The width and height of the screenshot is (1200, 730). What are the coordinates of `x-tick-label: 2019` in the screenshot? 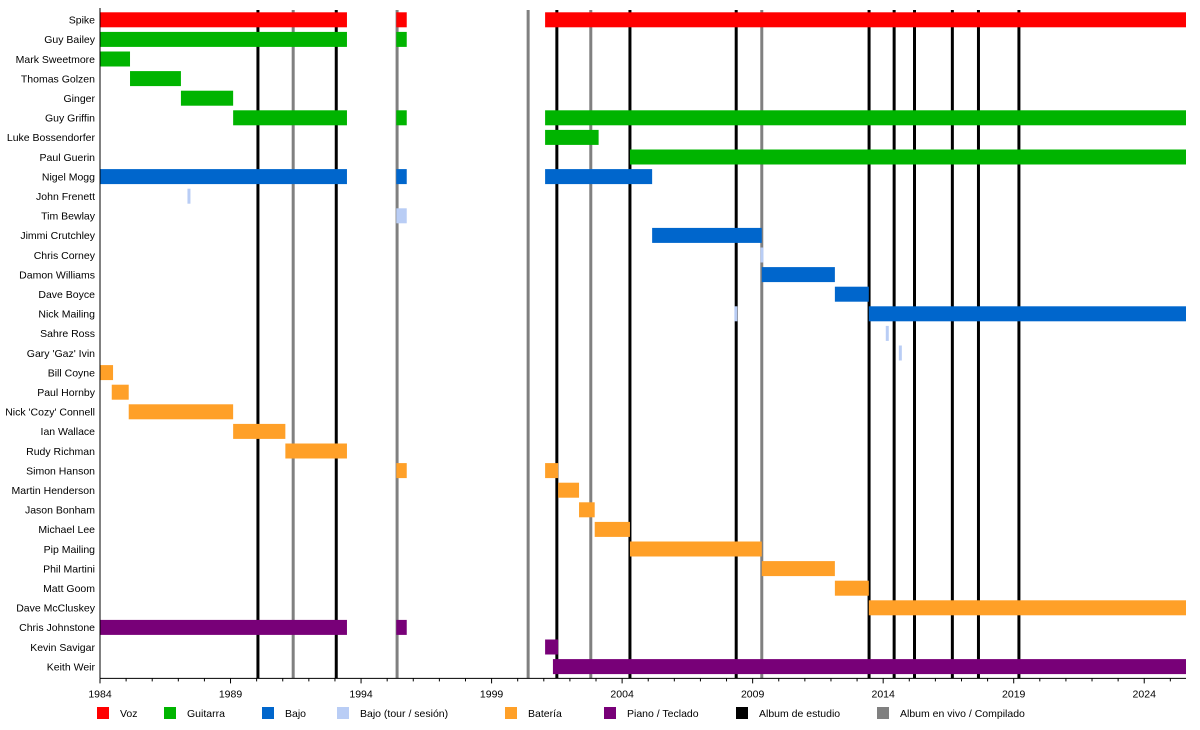 It's located at (1014, 694).